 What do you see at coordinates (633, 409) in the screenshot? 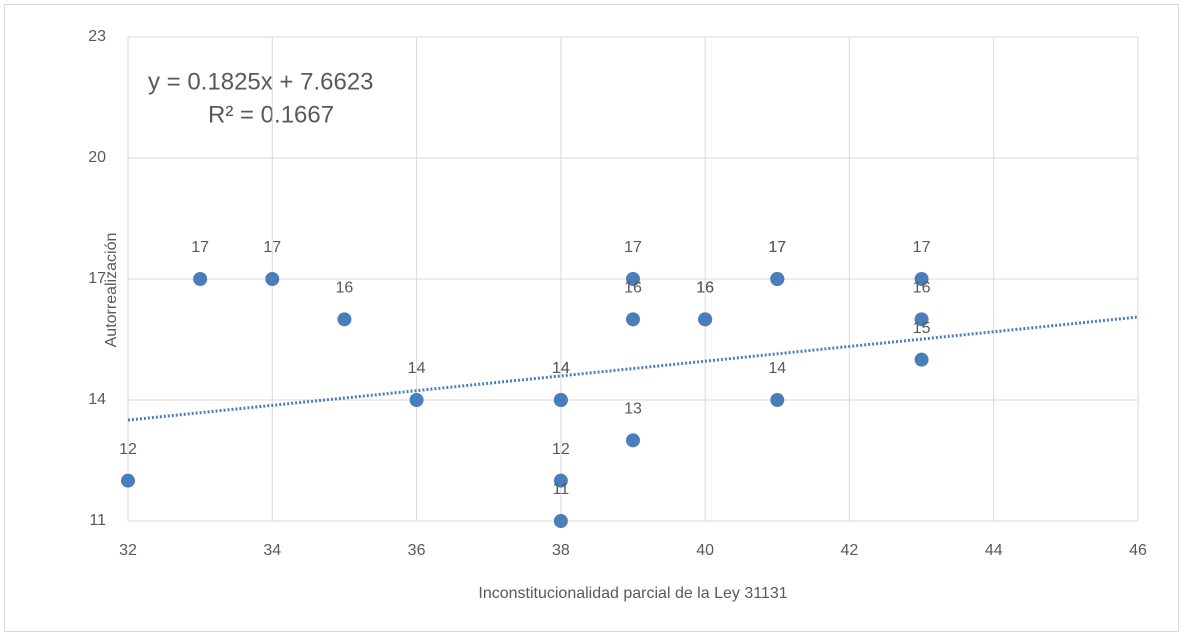
I see `data-label: 13` at bounding box center [633, 409].